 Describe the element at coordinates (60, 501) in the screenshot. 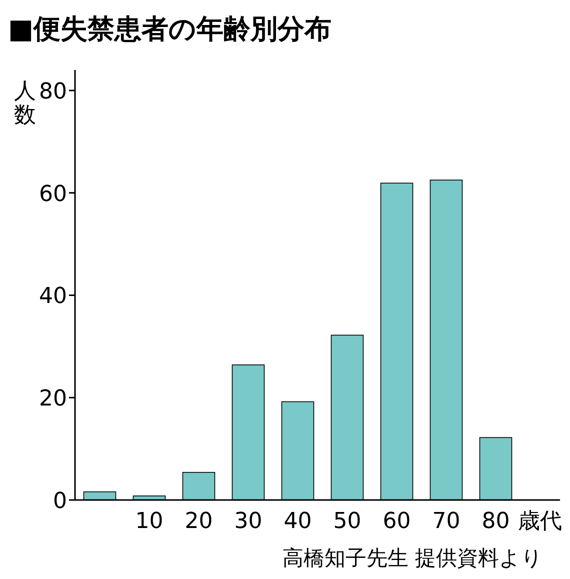

I see `y-tick-label: 0` at that location.